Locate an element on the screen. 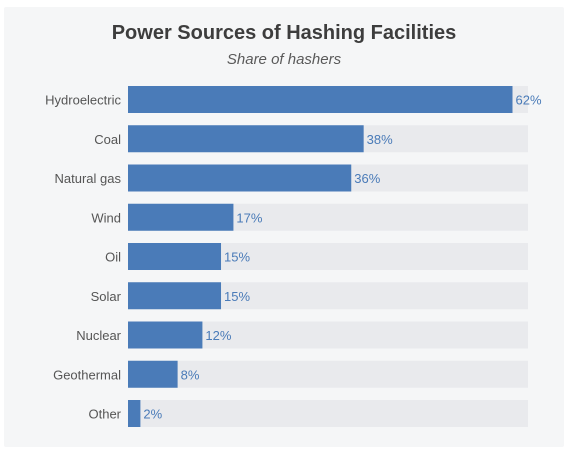 This screenshot has height=453, width=568. bar-geothermal is located at coordinates (153, 374).